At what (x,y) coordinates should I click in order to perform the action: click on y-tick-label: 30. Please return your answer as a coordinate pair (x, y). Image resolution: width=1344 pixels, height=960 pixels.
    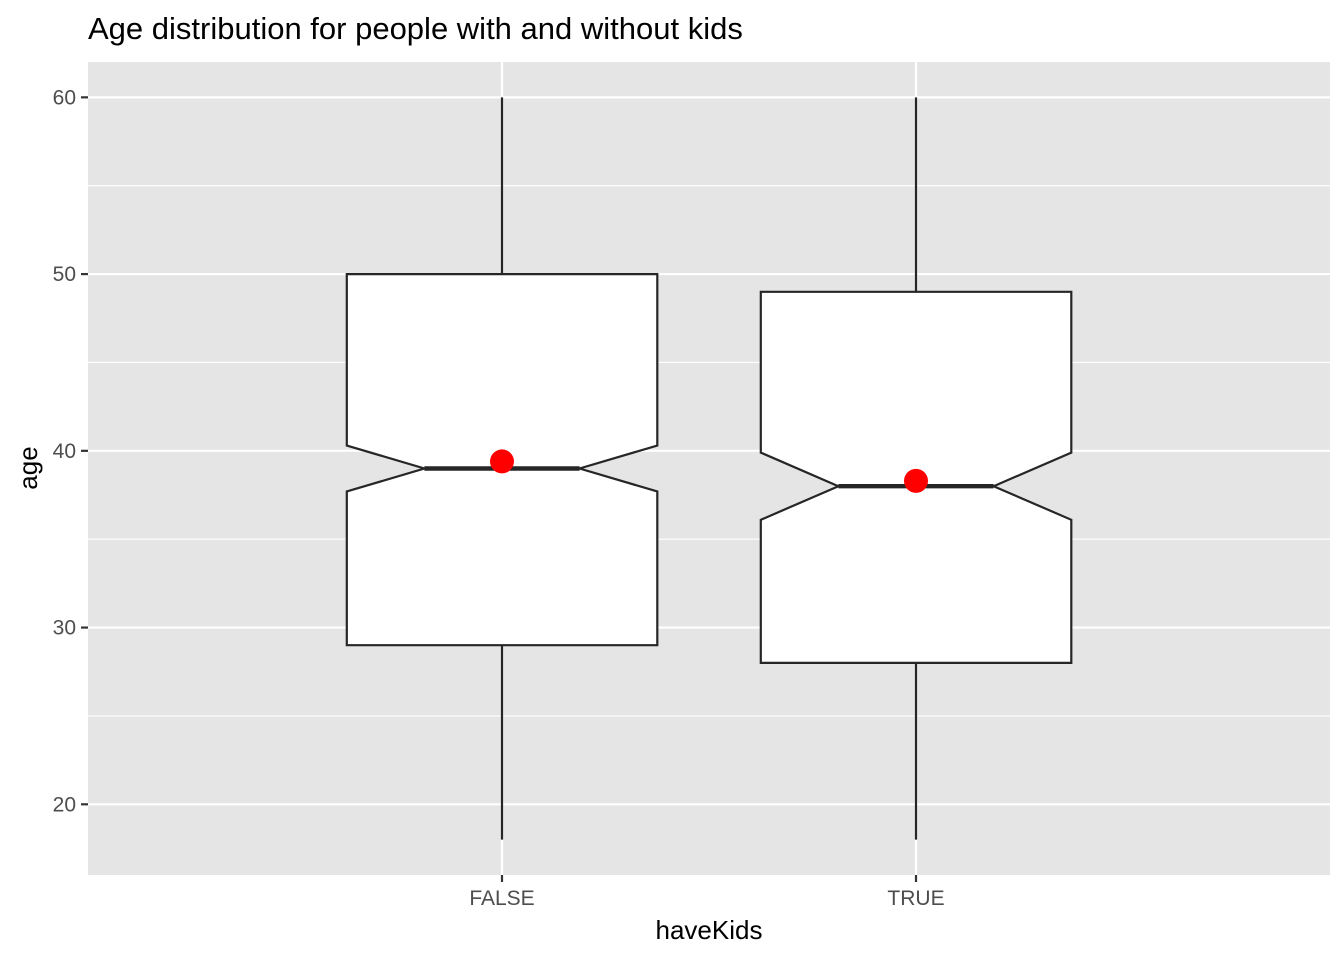
    Looking at the image, I should click on (64, 628).